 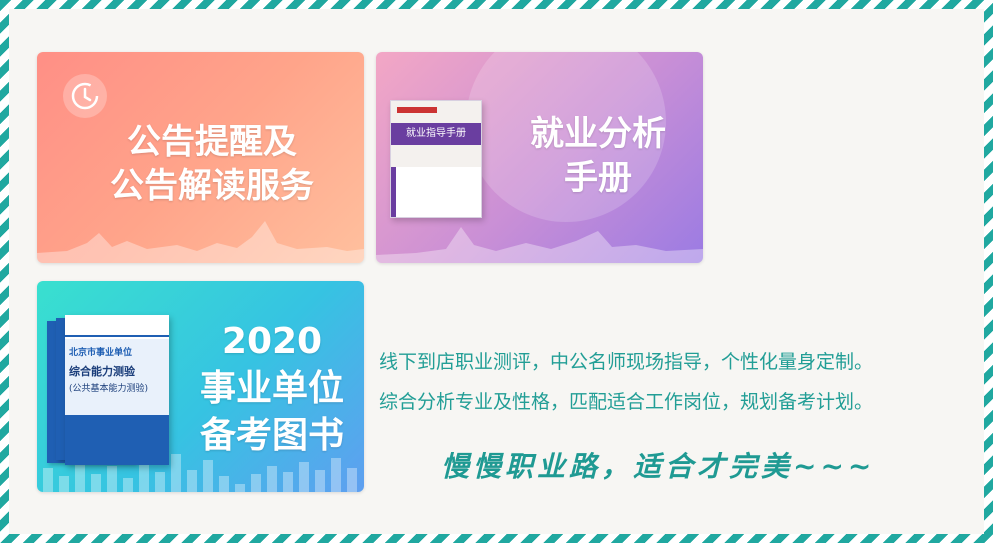 What do you see at coordinates (117, 390) in the screenshot?
I see `exam-book-cover-image: 北京市事业单位 综合能力测验 (公共基本能力测验)` at bounding box center [117, 390].